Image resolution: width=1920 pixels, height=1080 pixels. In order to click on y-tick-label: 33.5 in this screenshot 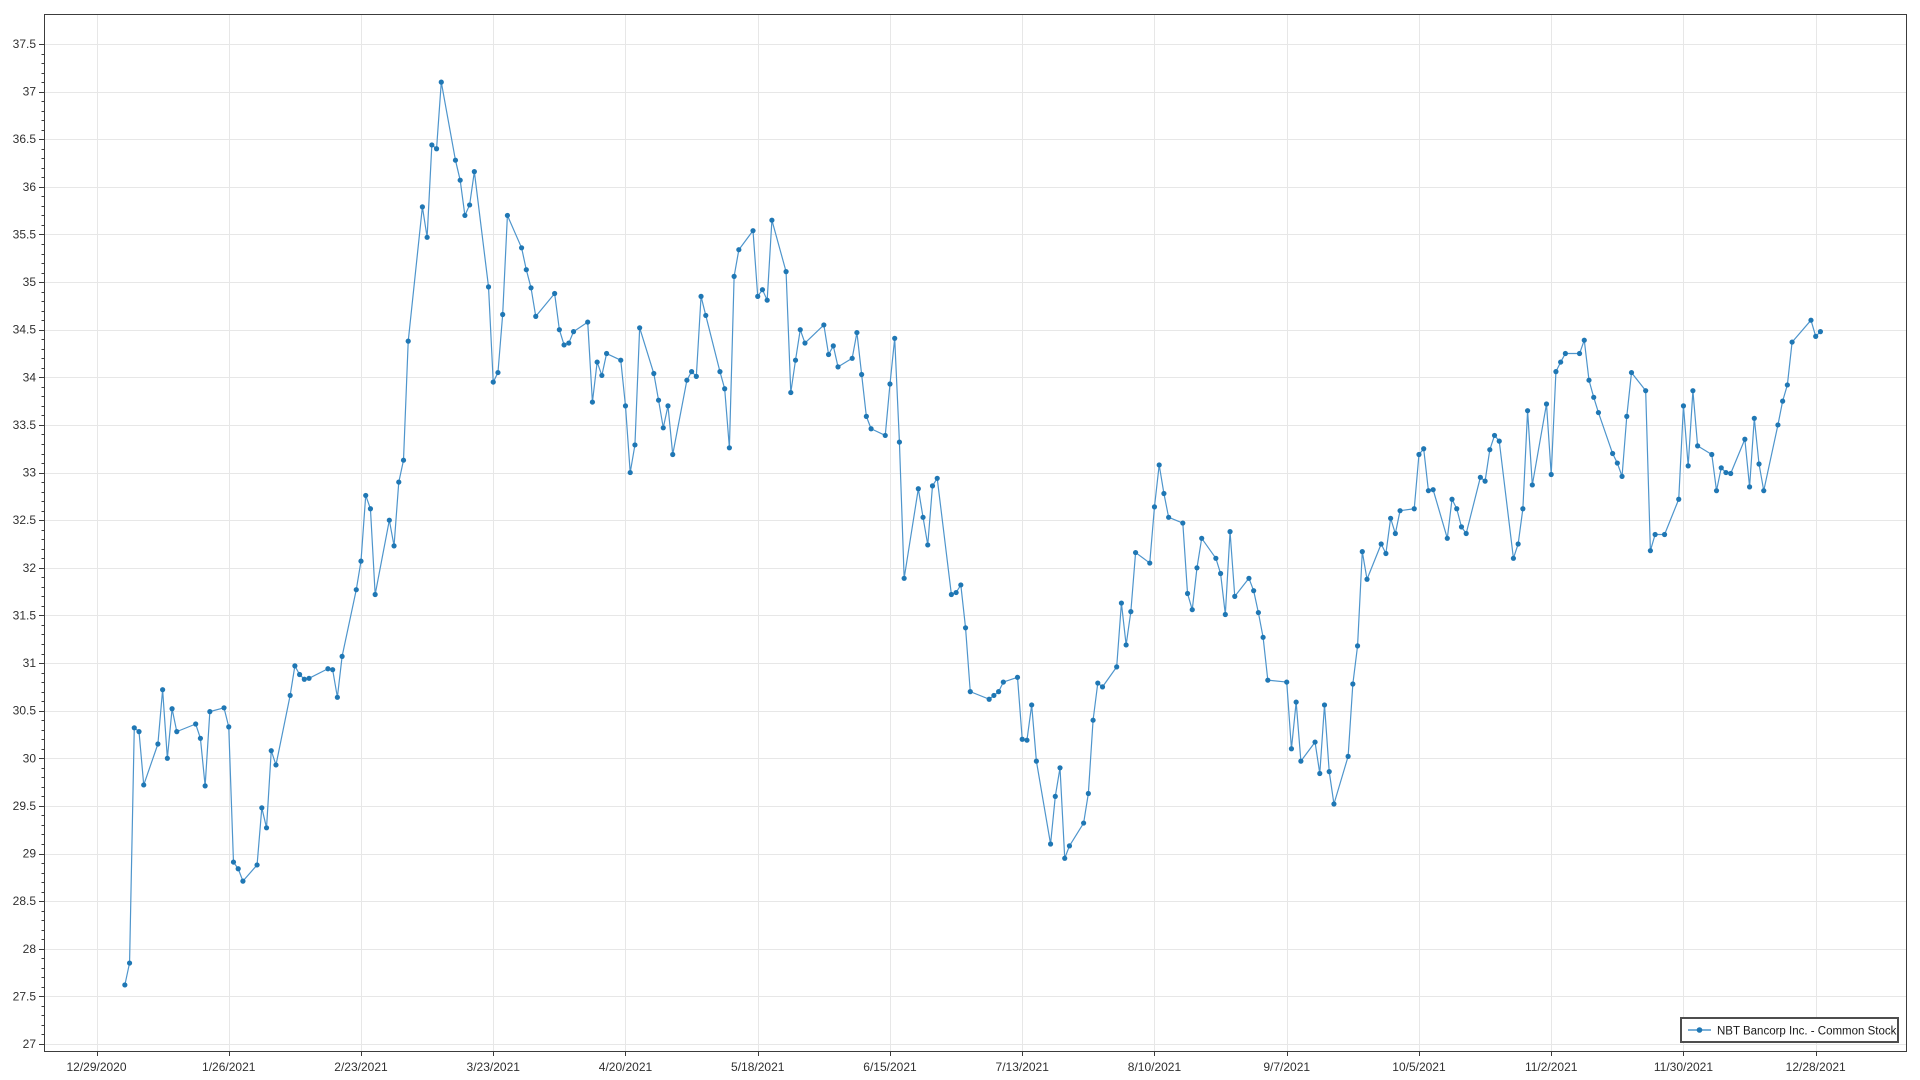, I will do `click(25, 425)`.